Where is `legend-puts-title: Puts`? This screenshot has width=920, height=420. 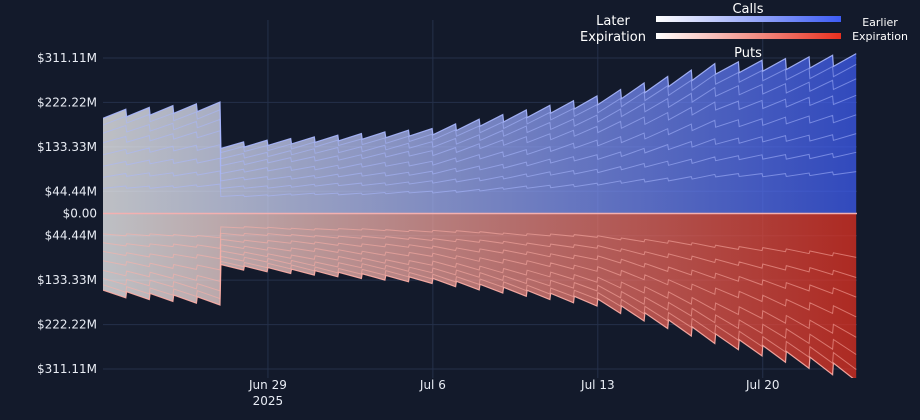 legend-puts-title: Puts is located at coordinates (748, 53).